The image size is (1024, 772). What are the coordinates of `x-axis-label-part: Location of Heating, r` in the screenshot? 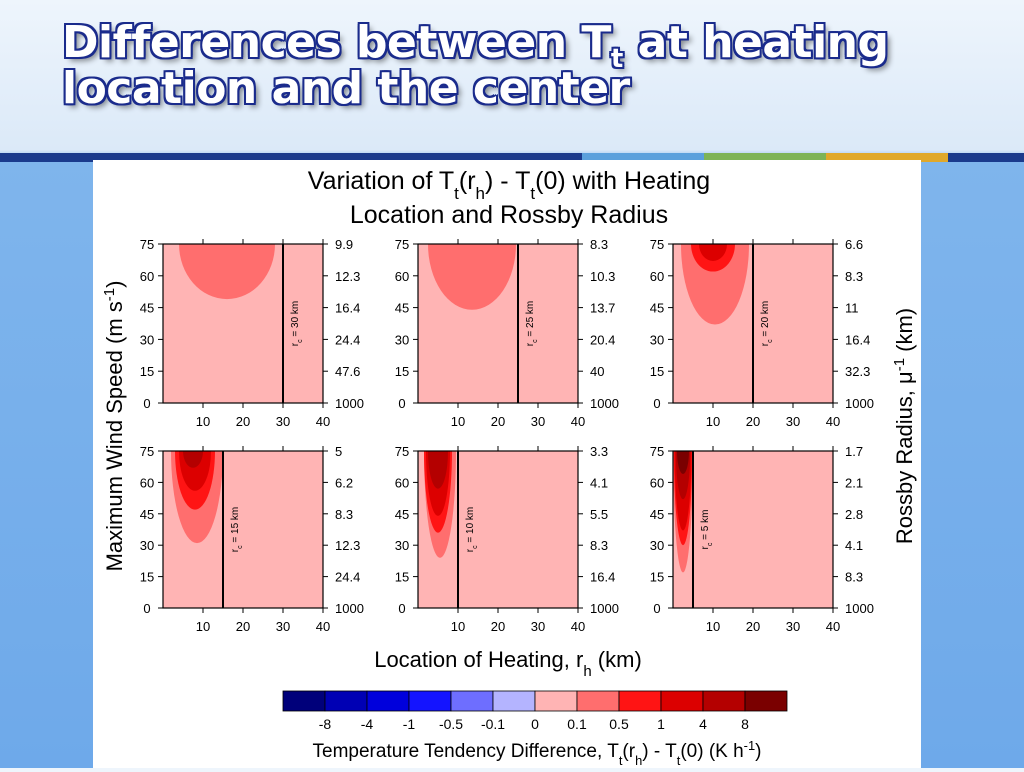 It's located at (478, 659).